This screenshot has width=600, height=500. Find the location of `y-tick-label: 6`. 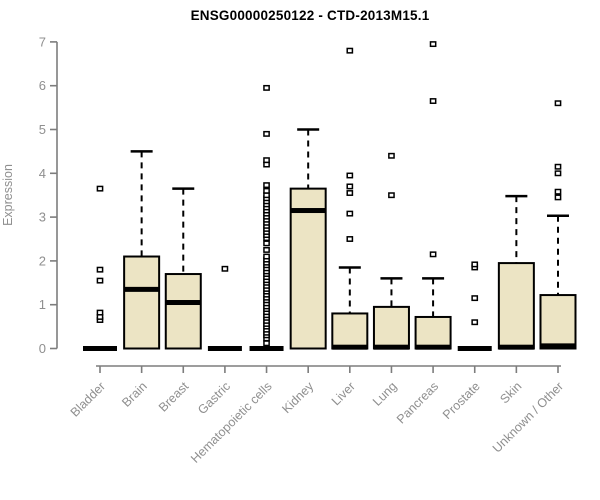

y-tick-label: 6 is located at coordinates (42, 85).